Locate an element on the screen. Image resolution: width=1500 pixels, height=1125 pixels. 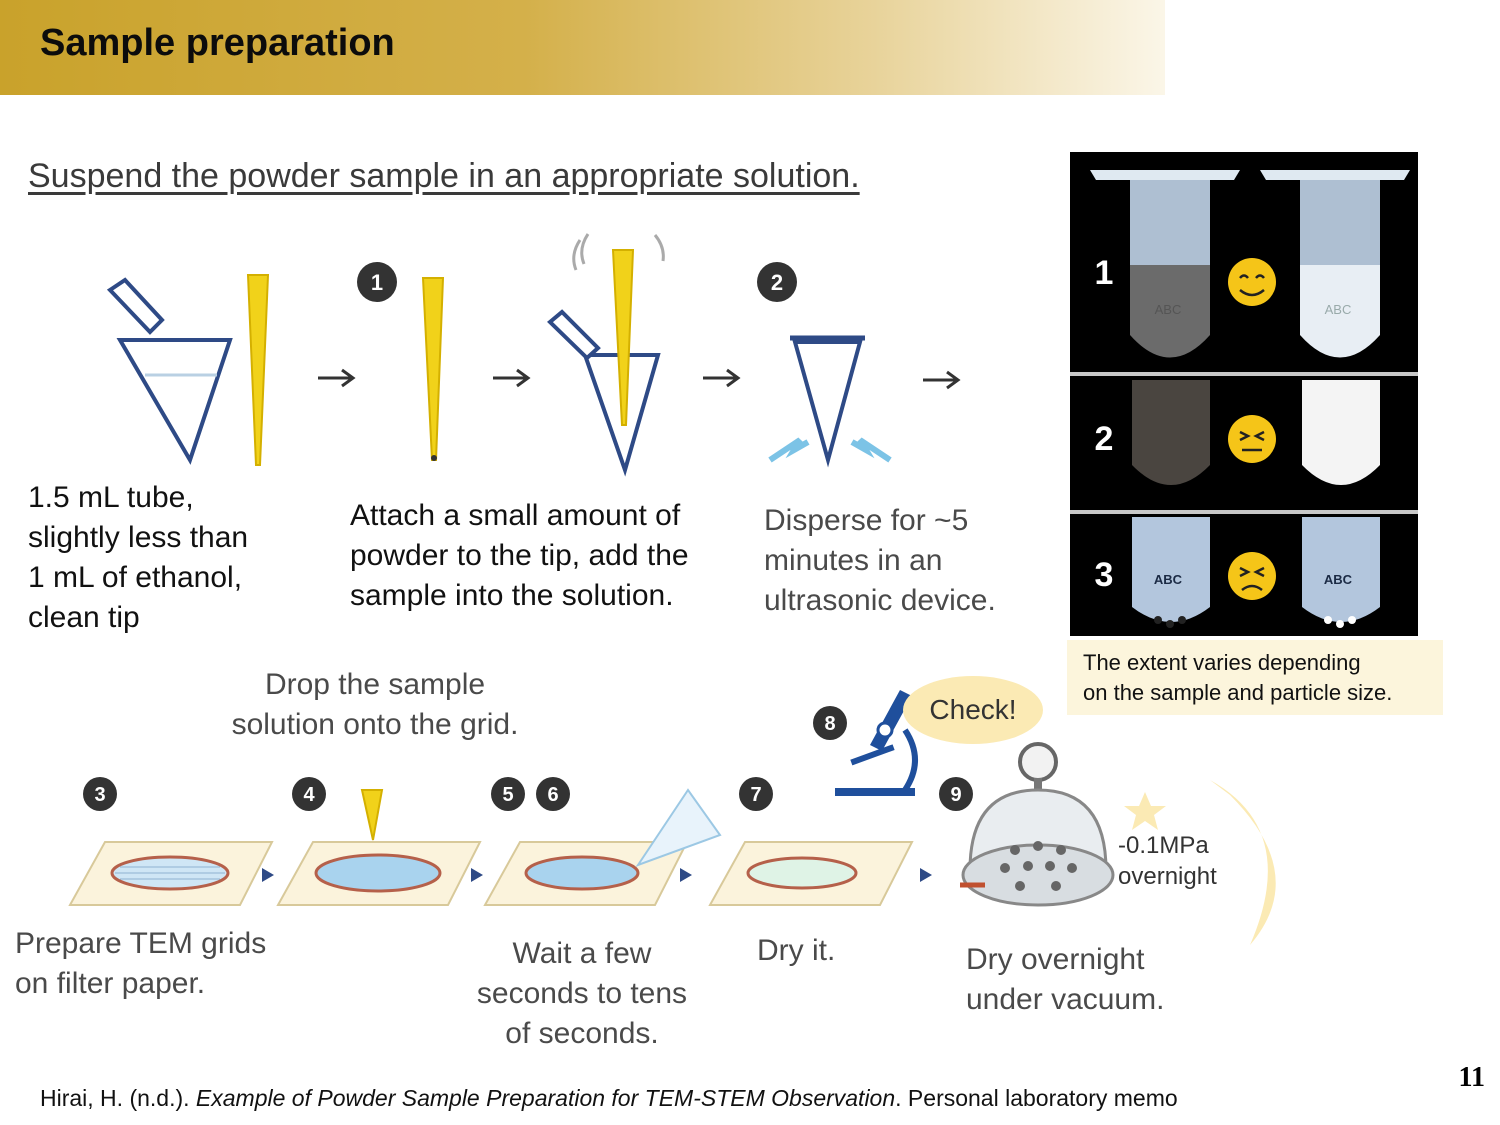
step-number-2: 2 is located at coordinates (777, 282).